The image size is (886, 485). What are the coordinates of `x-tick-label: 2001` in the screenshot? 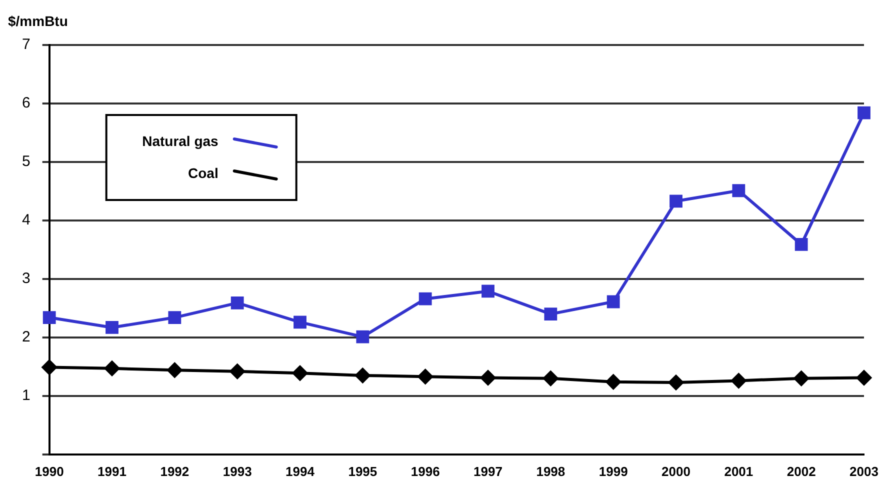 It's located at (739, 471).